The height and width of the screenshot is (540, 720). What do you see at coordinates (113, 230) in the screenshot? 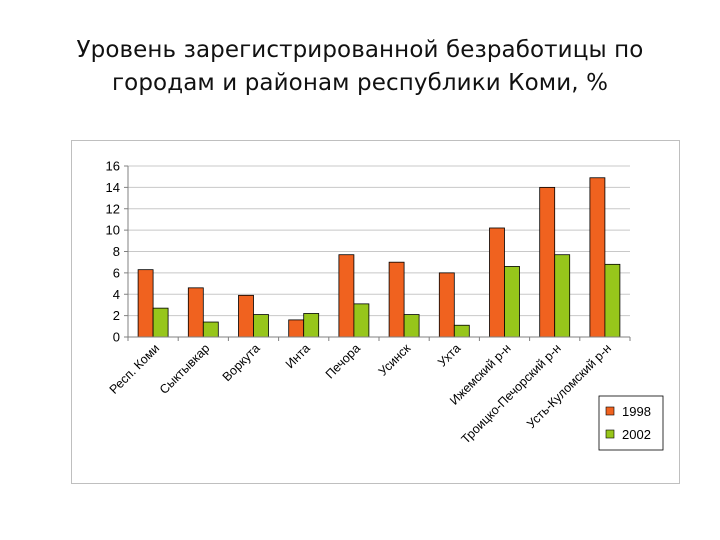
I see `y-tick-label: 10` at bounding box center [113, 230].